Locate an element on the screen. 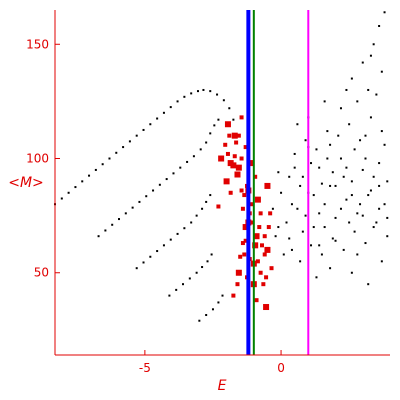  x-tick-label: 0 is located at coordinates (281, 368).